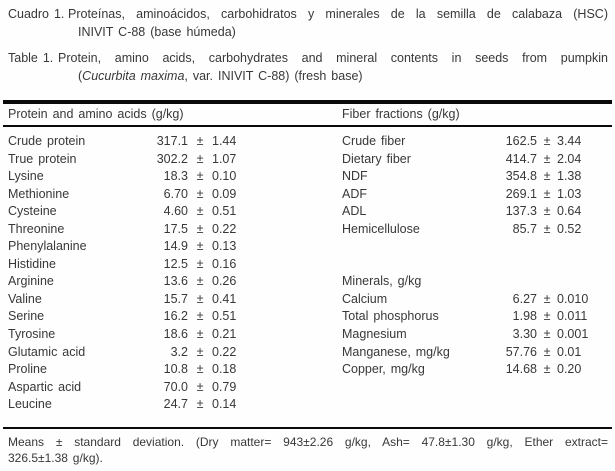 The image size is (615, 471). I want to click on table-row: Phenylalanine 14.9 ± 0.13, so click(307, 247).